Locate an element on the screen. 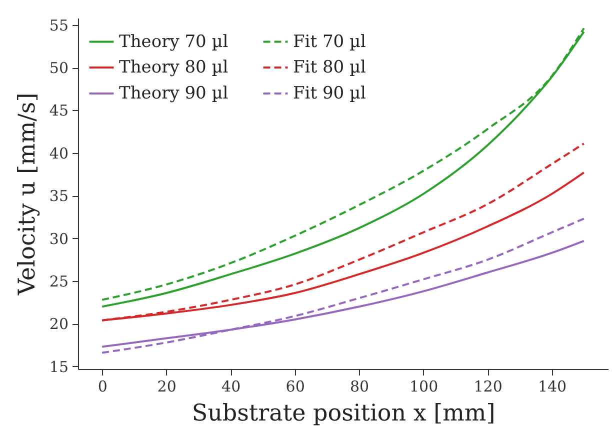  y-tick-label: 45 is located at coordinates (58, 111).